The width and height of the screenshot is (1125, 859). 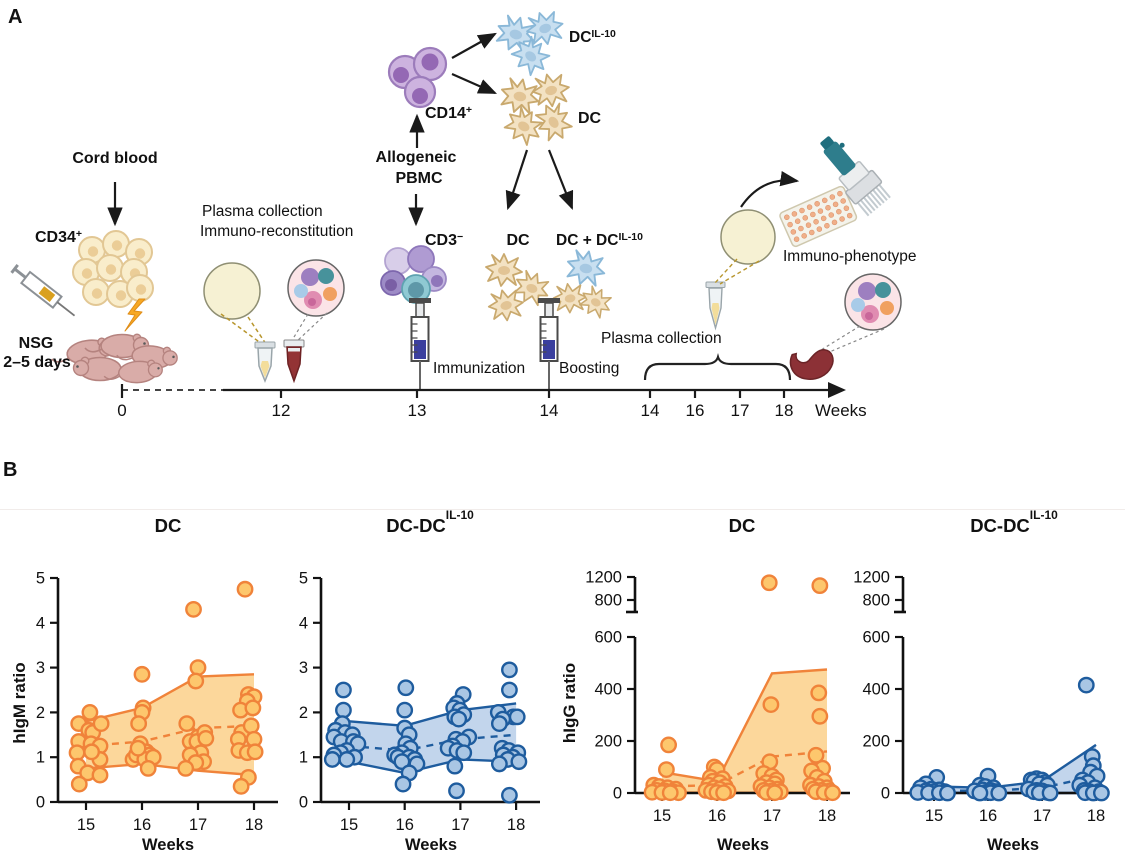 I want to click on well-grid, so click(x=818, y=216).